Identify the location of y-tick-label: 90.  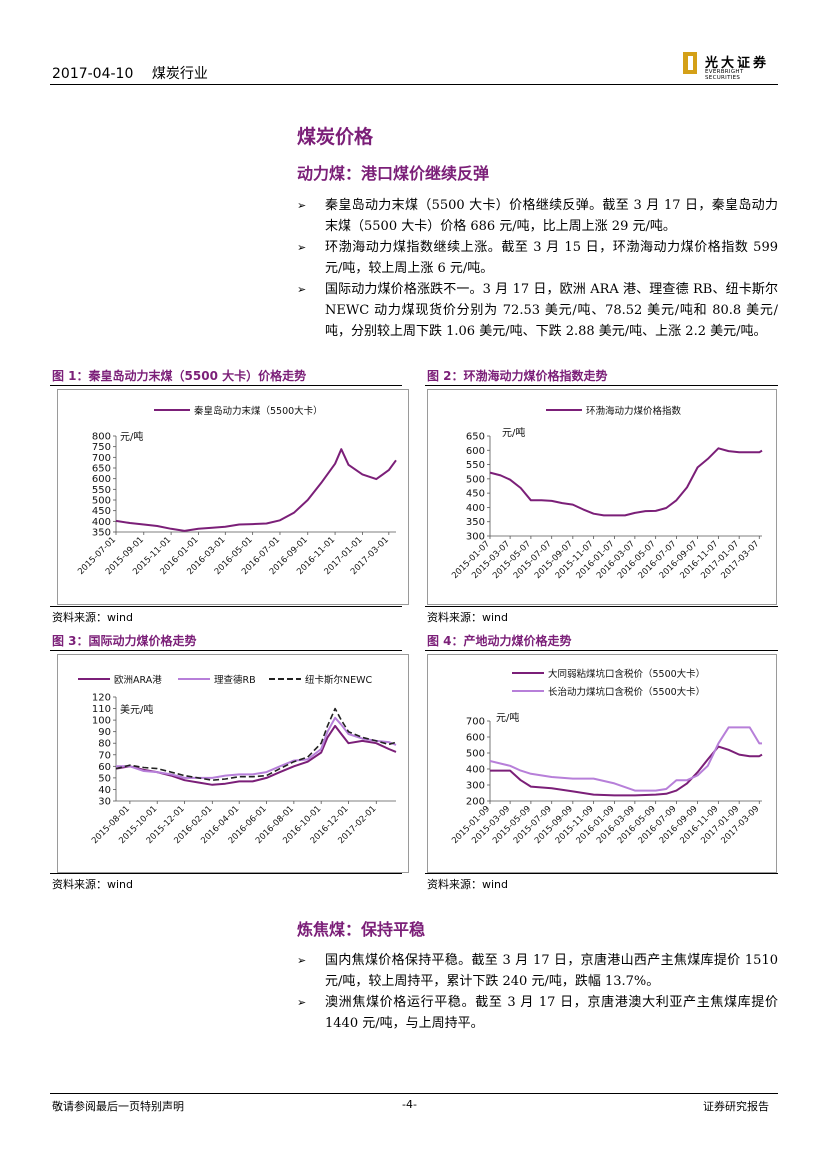
(104, 732).